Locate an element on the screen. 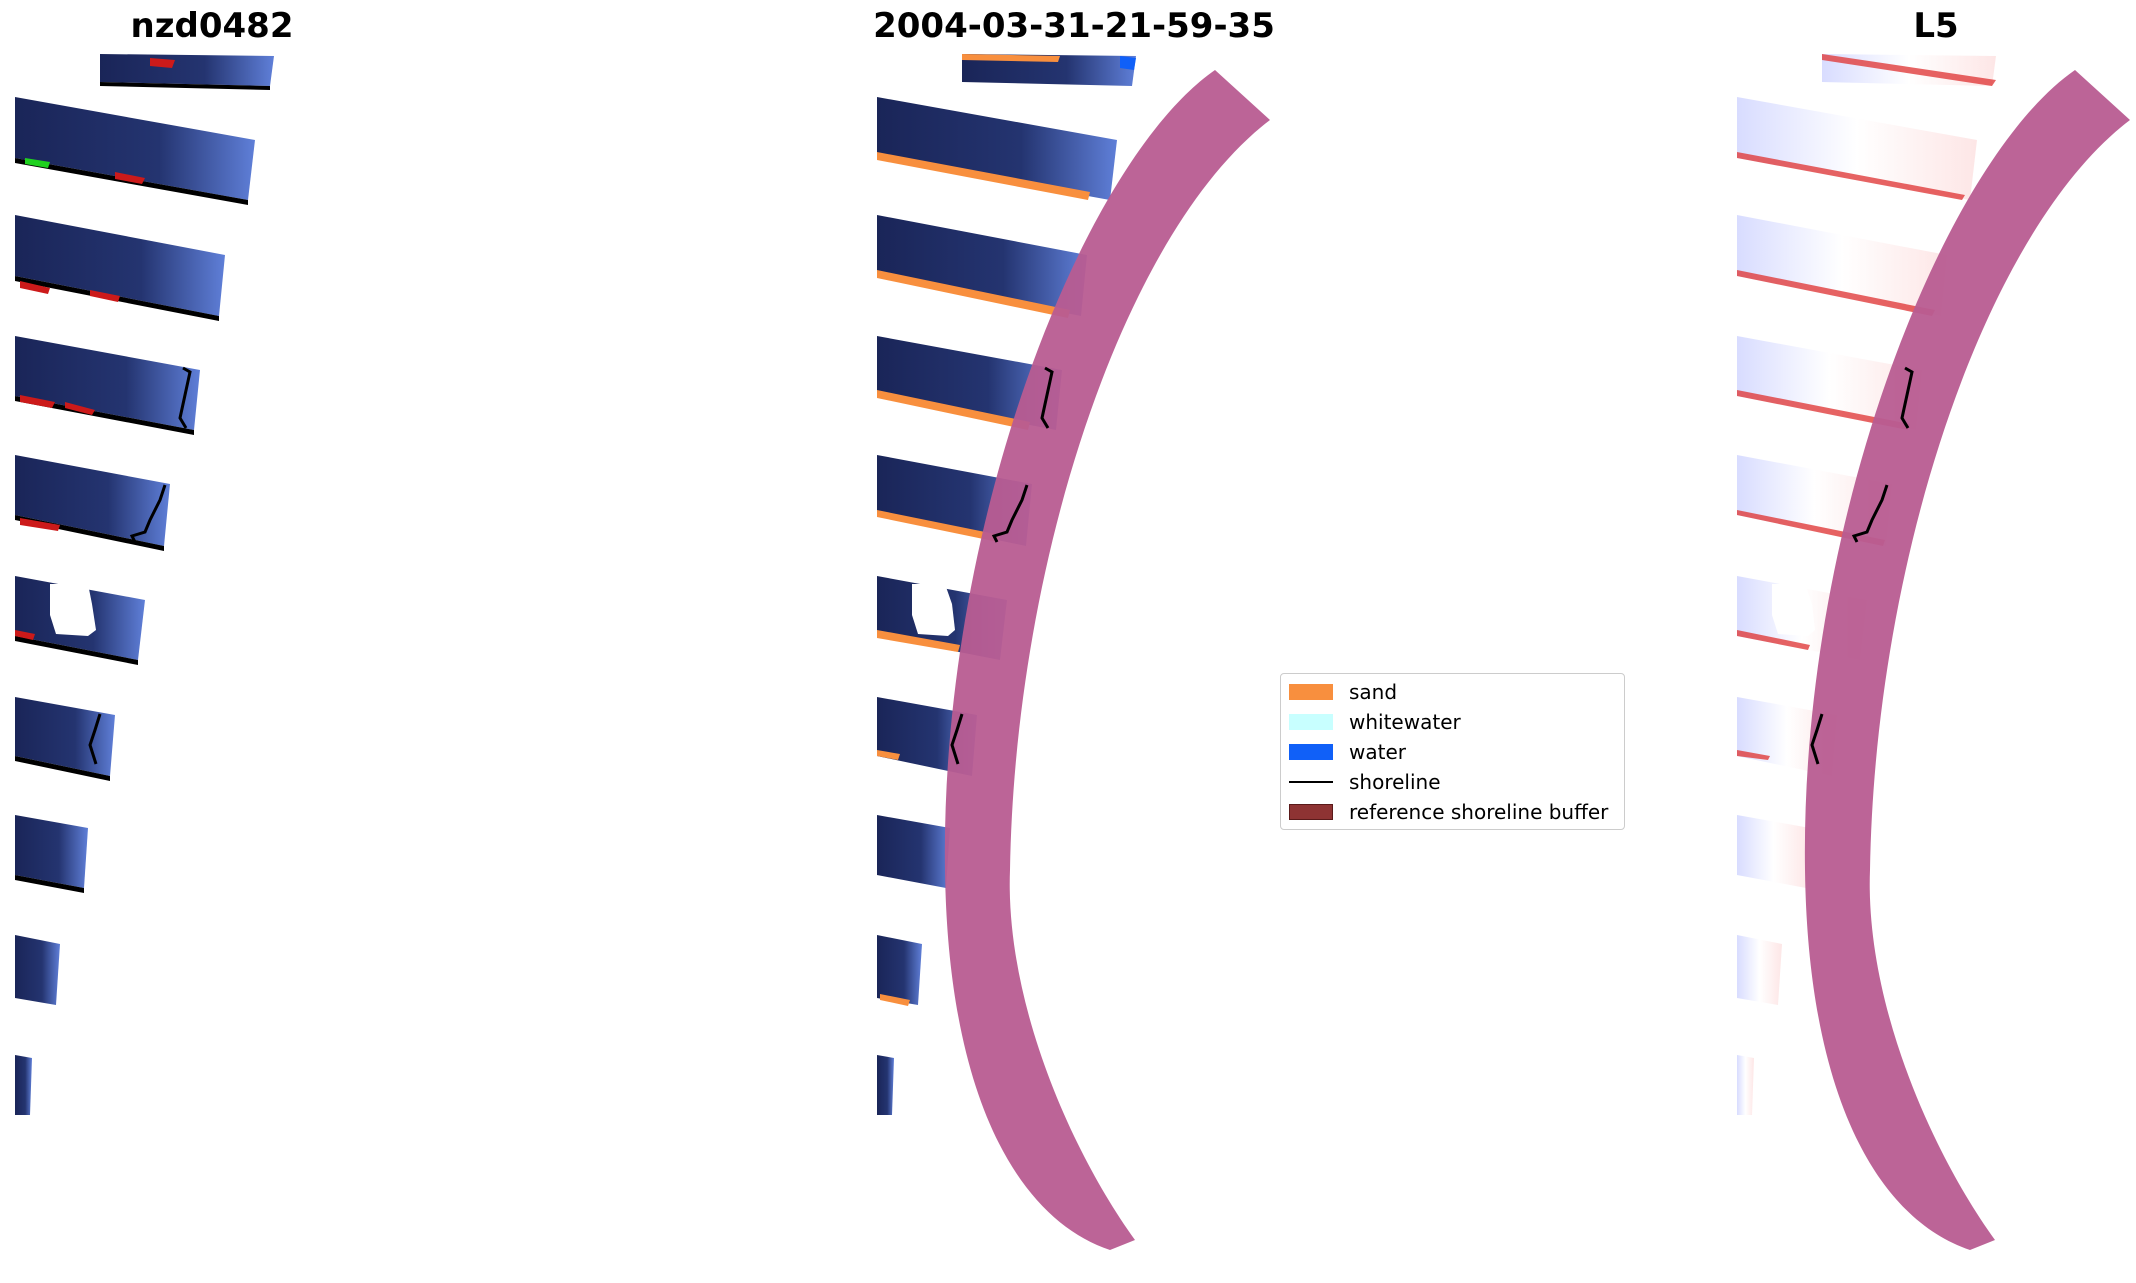  legend-label: whitewater is located at coordinates (1405, 722).